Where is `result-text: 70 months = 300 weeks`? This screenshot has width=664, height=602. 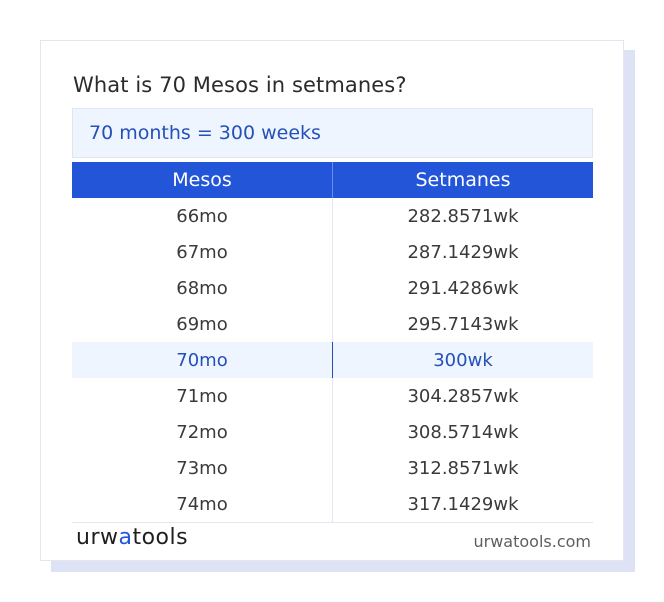
result-text: 70 months = 300 weeks is located at coordinates (205, 133).